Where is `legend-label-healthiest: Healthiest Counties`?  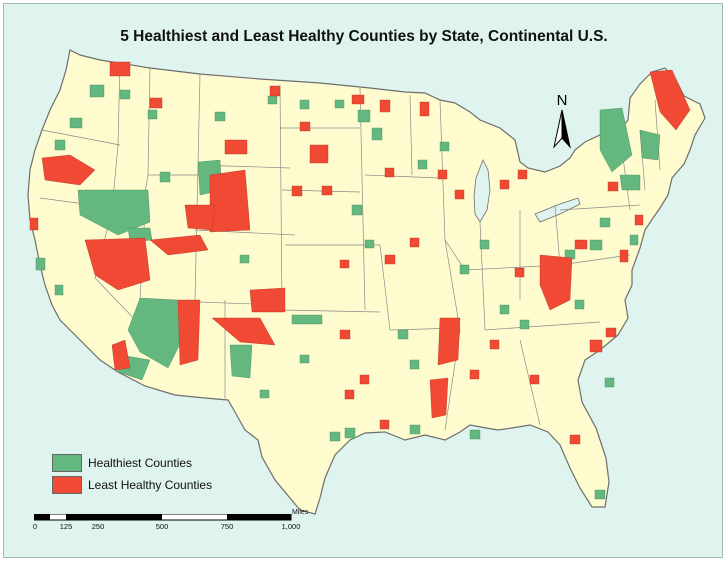
legend-label-healthiest: Healthiest Counties is located at coordinates (140, 463).